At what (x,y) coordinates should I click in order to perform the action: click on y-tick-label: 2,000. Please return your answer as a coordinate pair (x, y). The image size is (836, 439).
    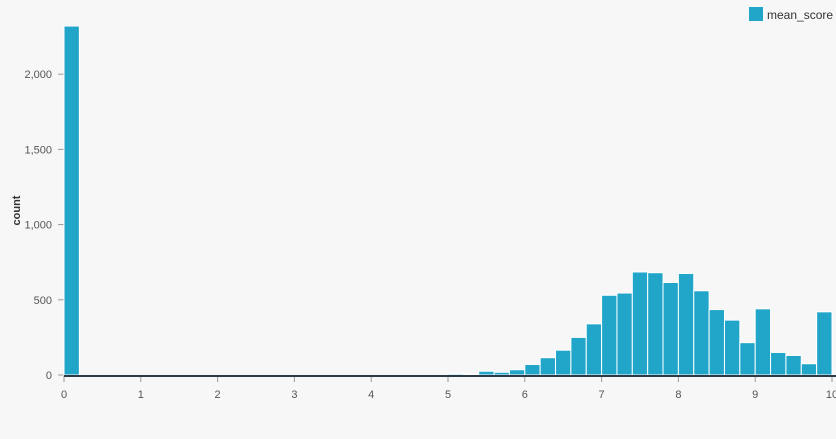
    Looking at the image, I should click on (38, 75).